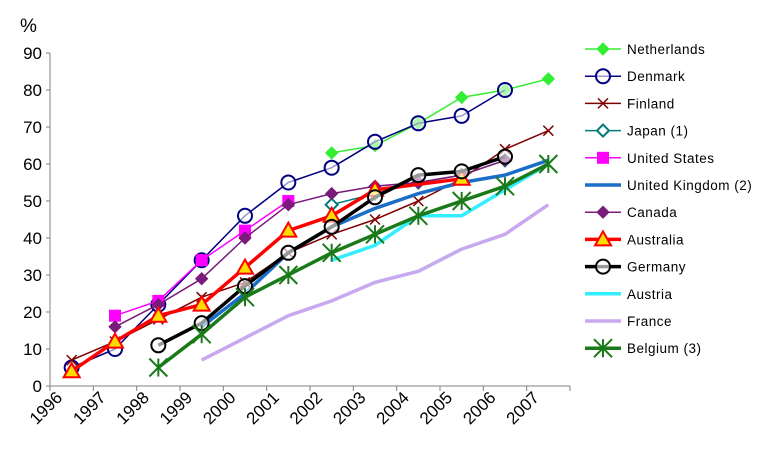 The width and height of the screenshot is (780, 464). Describe the element at coordinates (656, 76) in the screenshot. I see `legend-label-denmark: Denmark` at that location.